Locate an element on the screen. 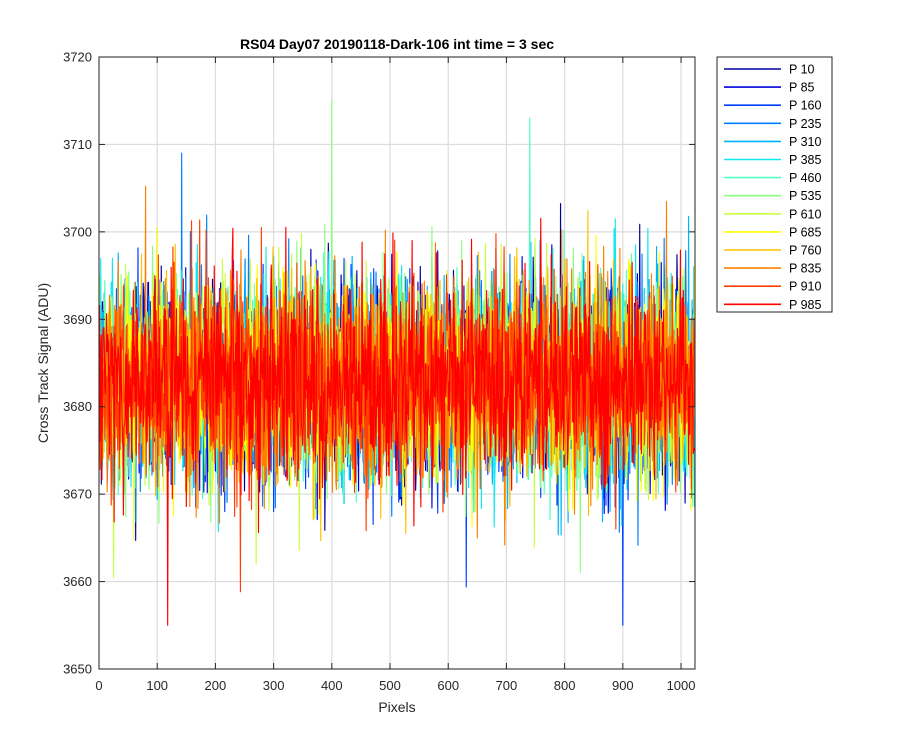  legend-label: P 535 is located at coordinates (805, 196).